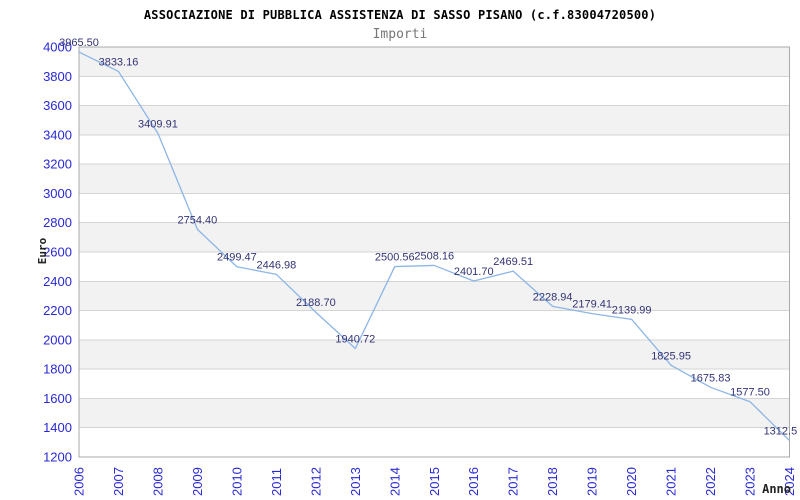 The image size is (800, 500). Describe the element at coordinates (632, 310) in the screenshot. I see `data-point-label: 2139.99` at that location.